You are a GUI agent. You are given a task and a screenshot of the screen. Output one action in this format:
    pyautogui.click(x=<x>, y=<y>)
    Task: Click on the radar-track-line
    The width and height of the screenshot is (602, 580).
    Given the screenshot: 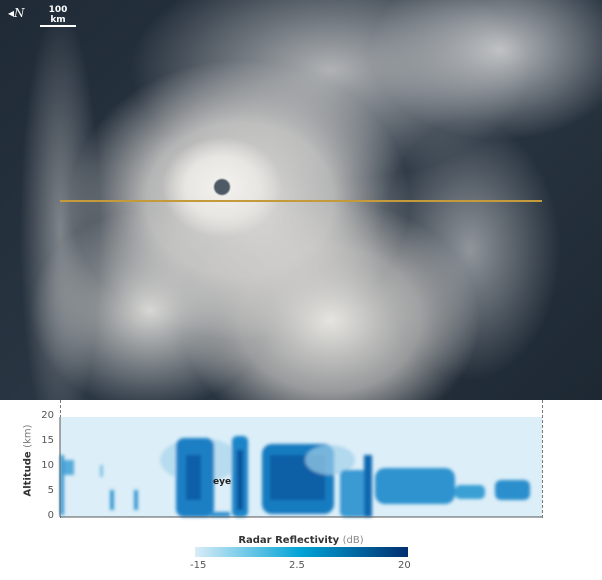 What is the action you would take?
    pyautogui.click(x=301, y=201)
    